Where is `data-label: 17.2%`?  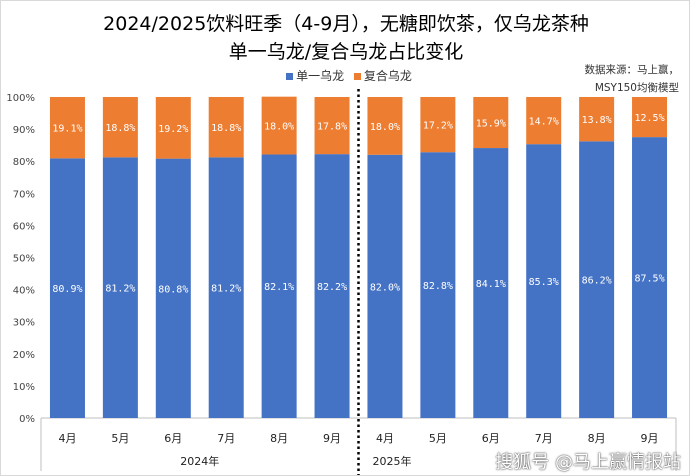 data-label: 17.2% is located at coordinates (438, 126).